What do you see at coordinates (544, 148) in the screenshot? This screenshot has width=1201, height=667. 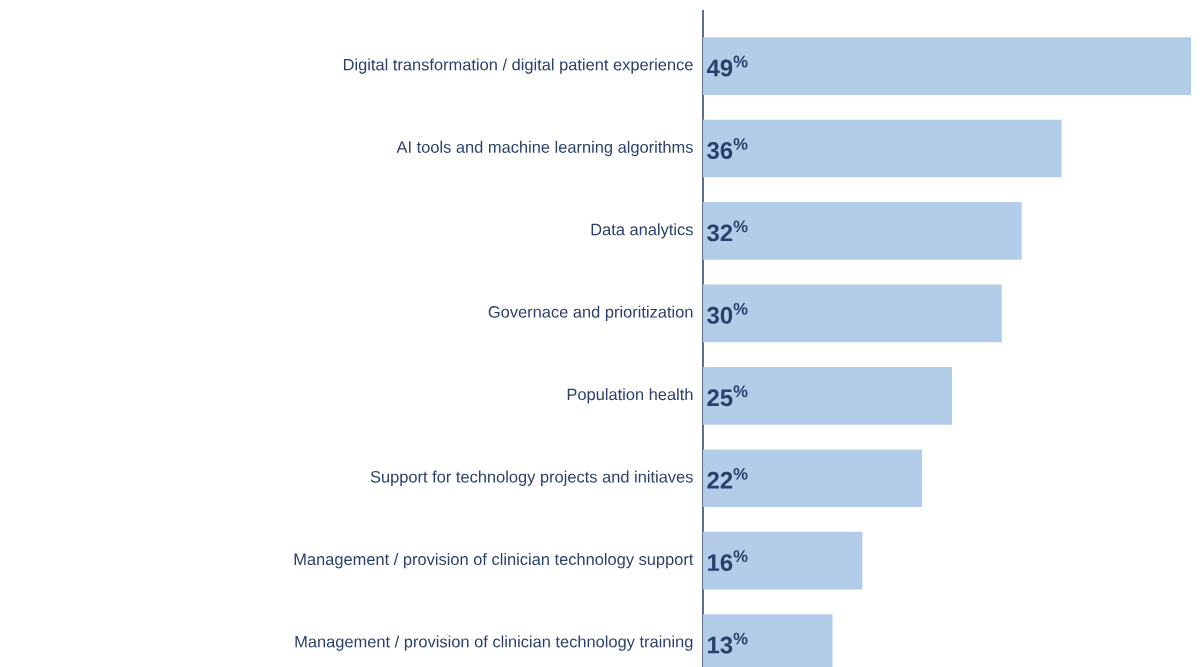 I see `y-tick-label: AI tools and machine learning algorithms` at bounding box center [544, 148].